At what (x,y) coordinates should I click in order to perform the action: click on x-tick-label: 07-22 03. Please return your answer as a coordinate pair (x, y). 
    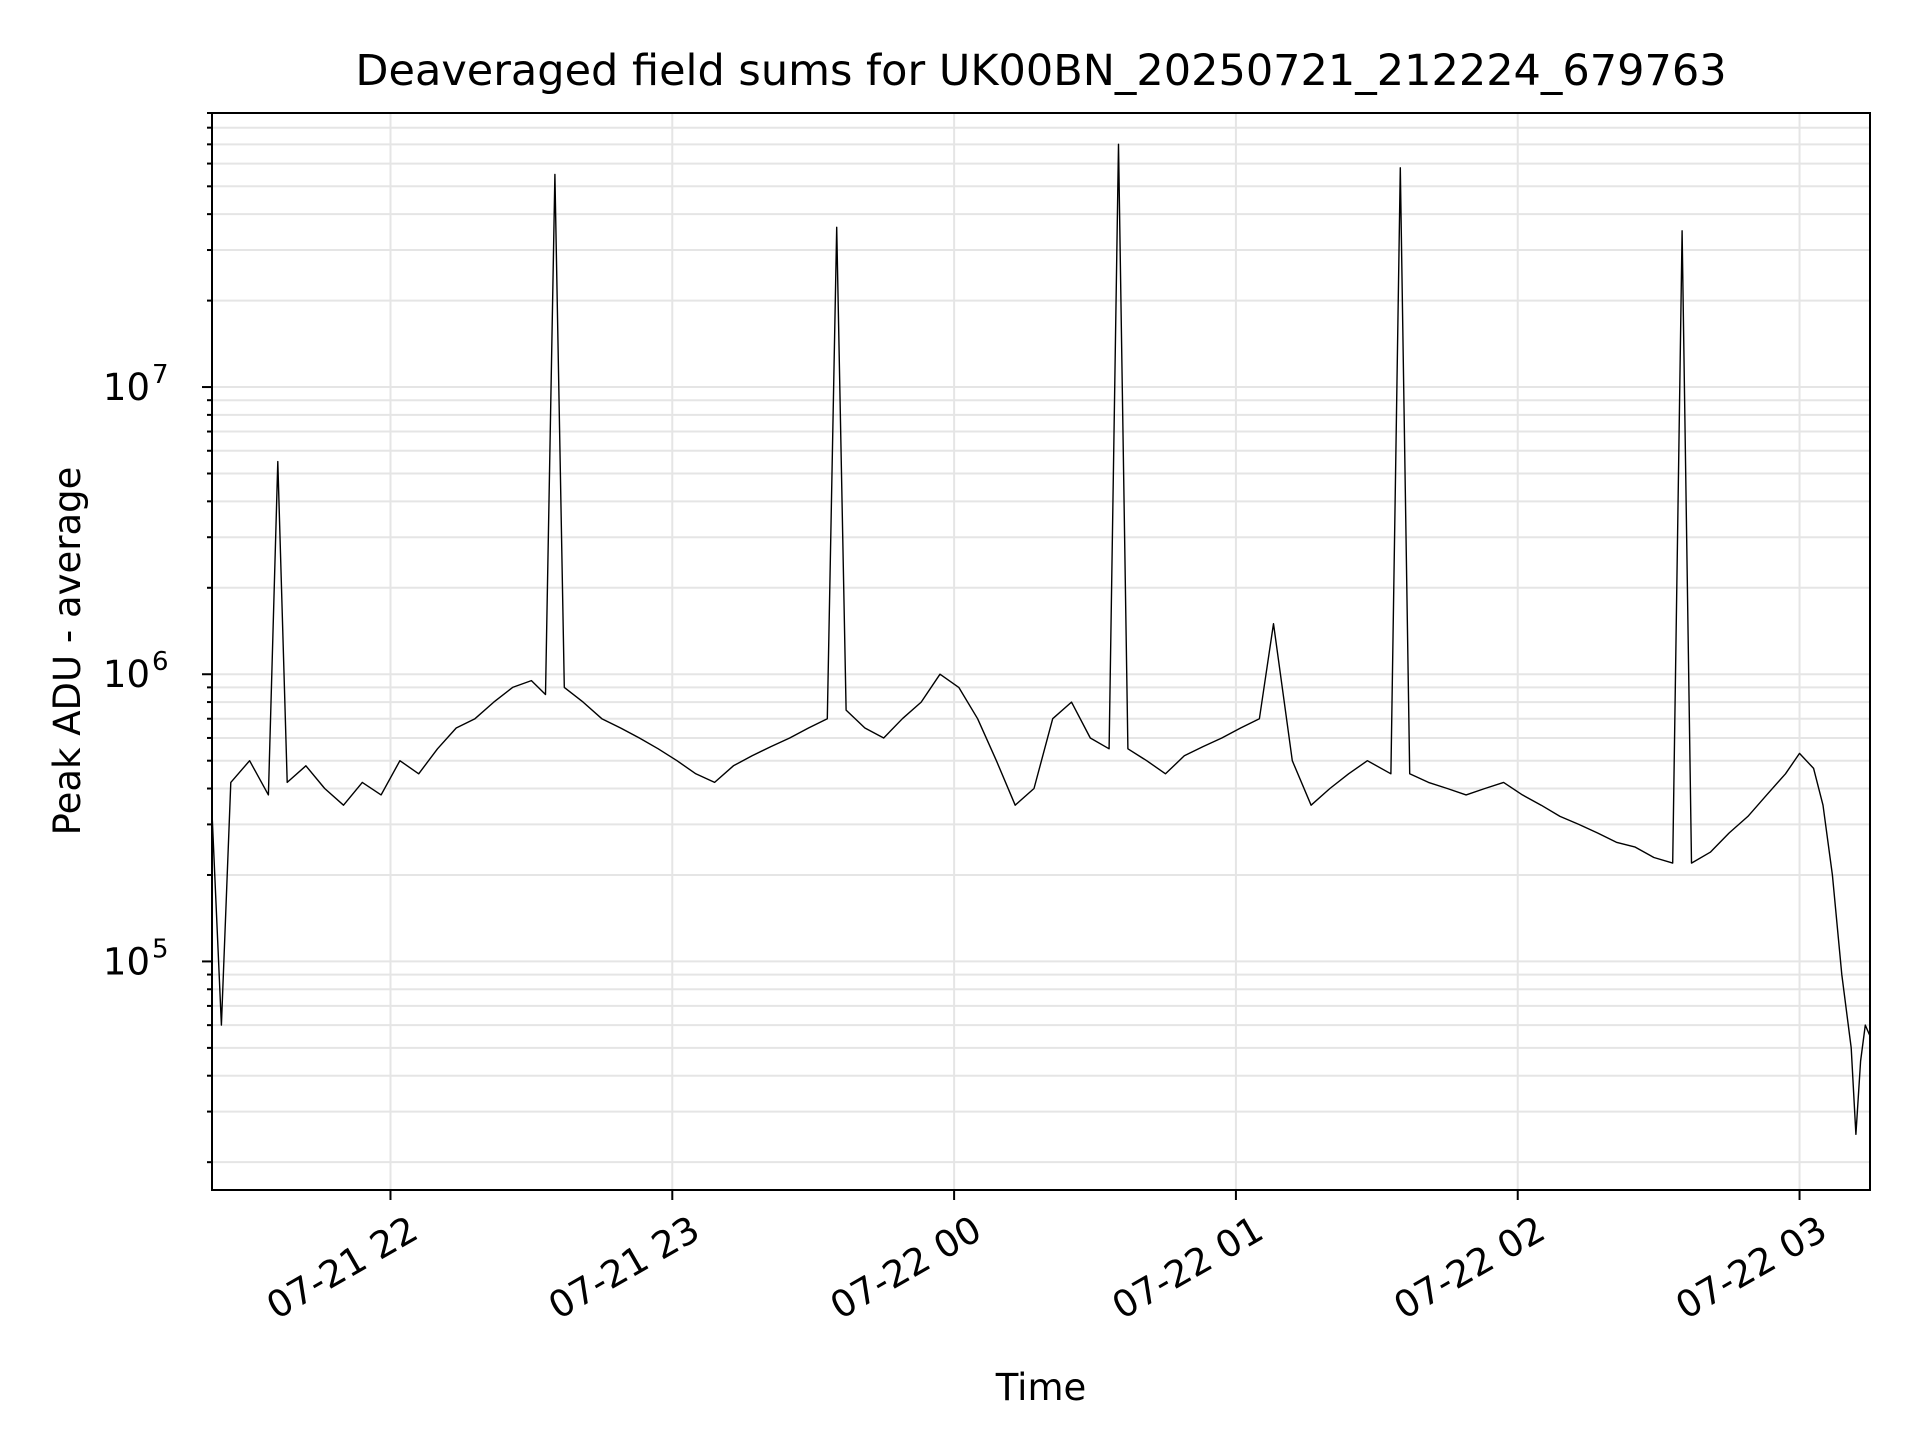
    Looking at the image, I should click on (1751, 1268).